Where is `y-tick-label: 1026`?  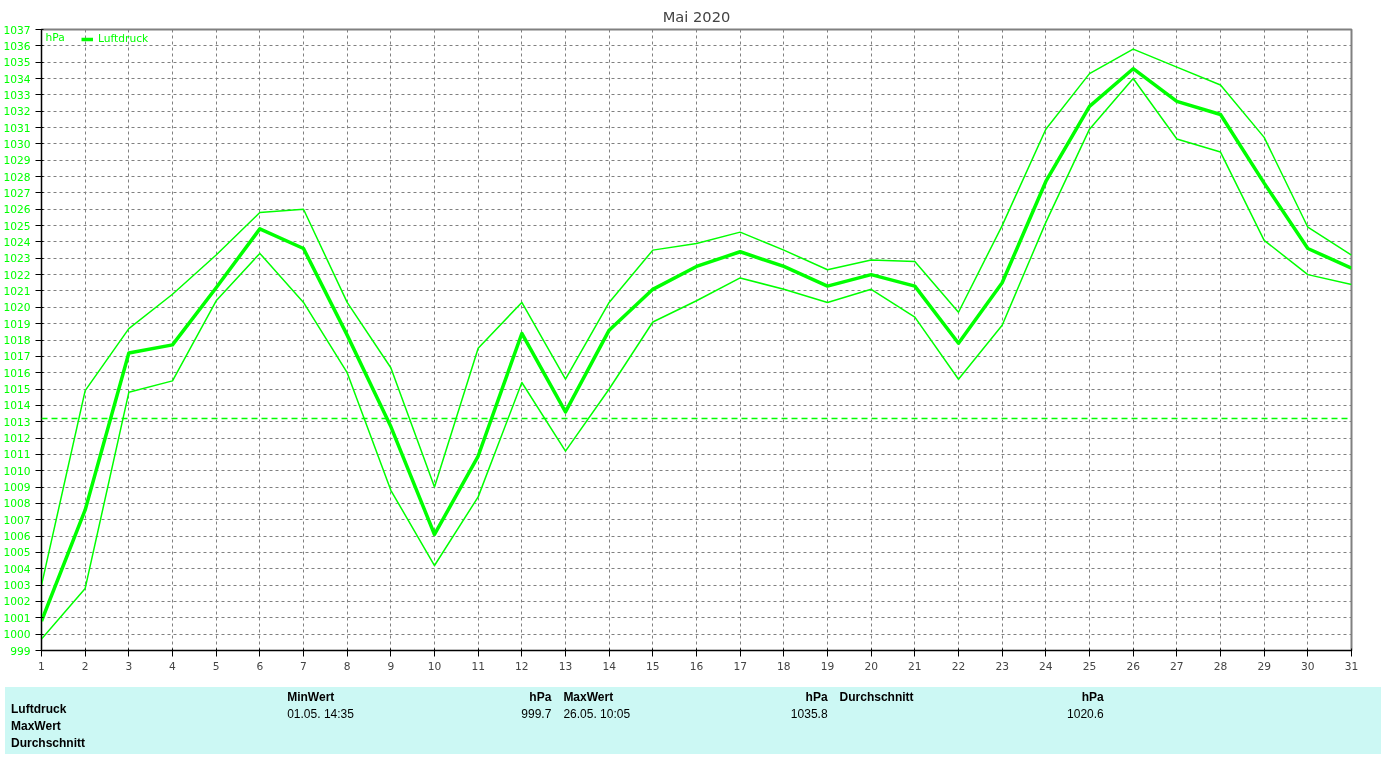
y-tick-label: 1026 is located at coordinates (17, 210).